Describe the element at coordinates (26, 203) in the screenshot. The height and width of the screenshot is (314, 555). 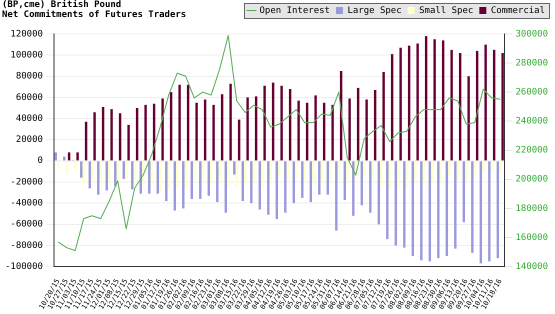
I see `y-tick-label: -40000` at that location.